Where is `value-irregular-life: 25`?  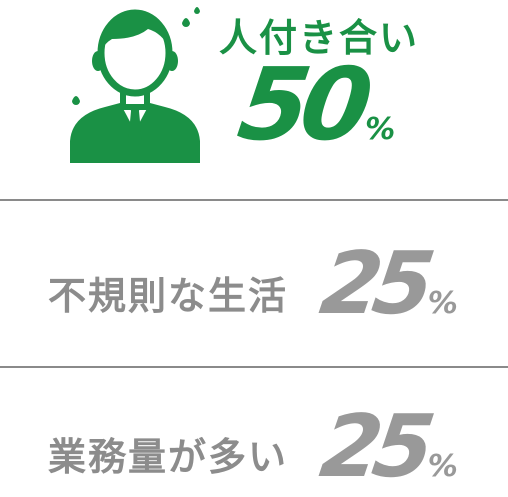 value-irregular-life: 25 is located at coordinates (373, 284).